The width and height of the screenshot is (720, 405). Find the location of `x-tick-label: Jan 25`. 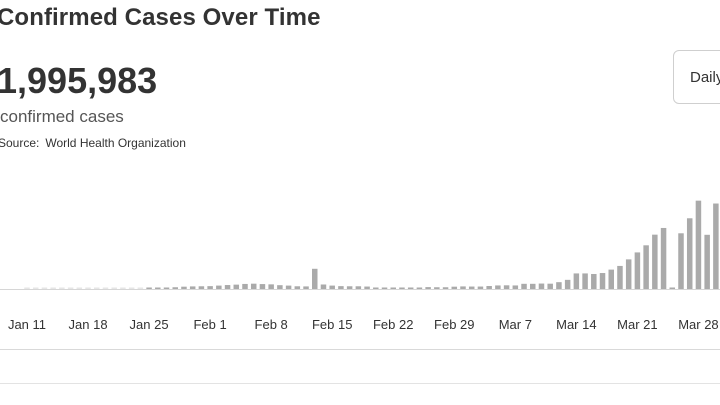

x-tick-label: Jan 25 is located at coordinates (149, 324).